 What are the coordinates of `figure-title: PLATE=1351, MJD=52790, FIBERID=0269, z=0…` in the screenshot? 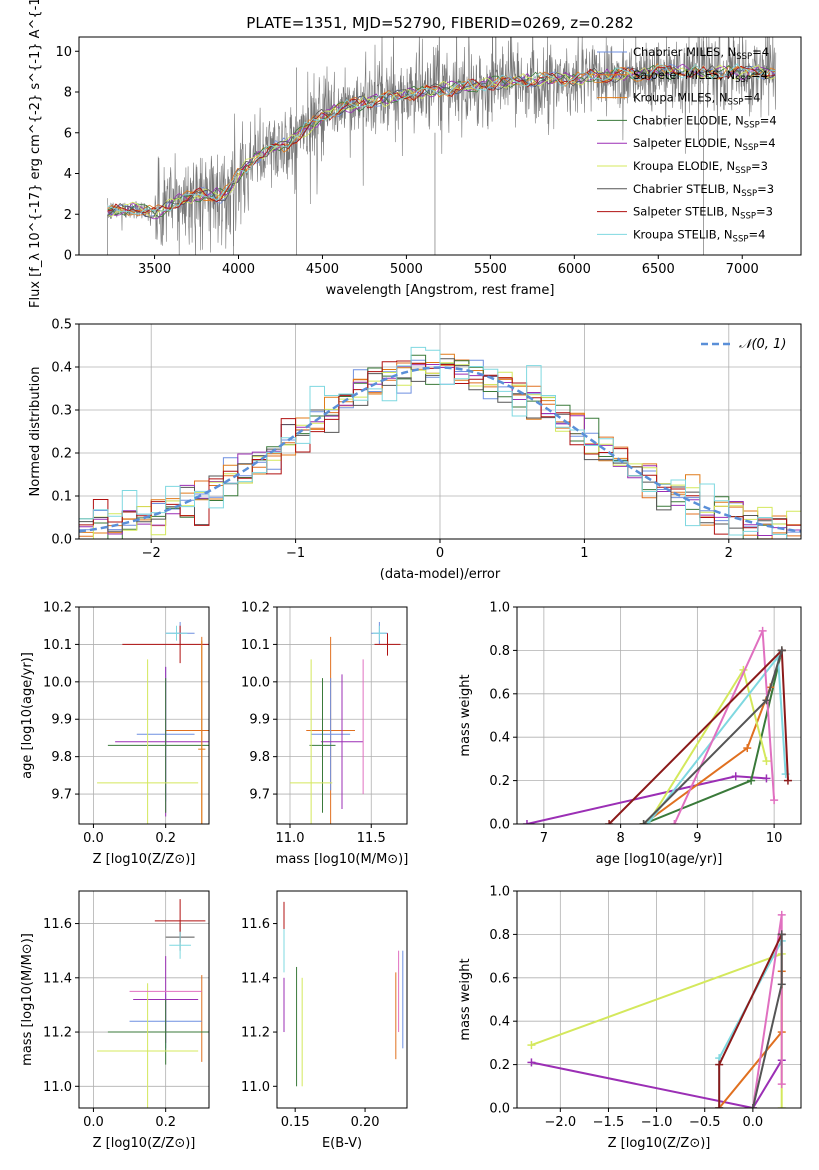 It's located at (439, 23).